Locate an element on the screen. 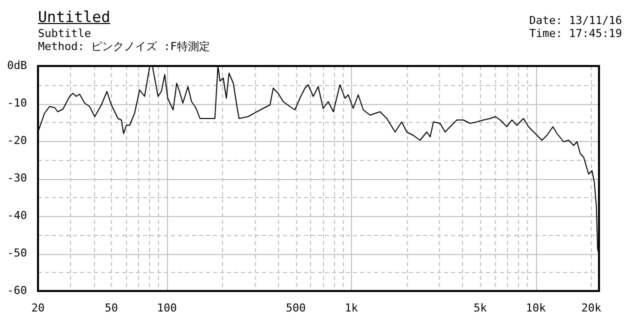 The height and width of the screenshot is (326, 638). x-tick-label: 10k is located at coordinates (536, 307).